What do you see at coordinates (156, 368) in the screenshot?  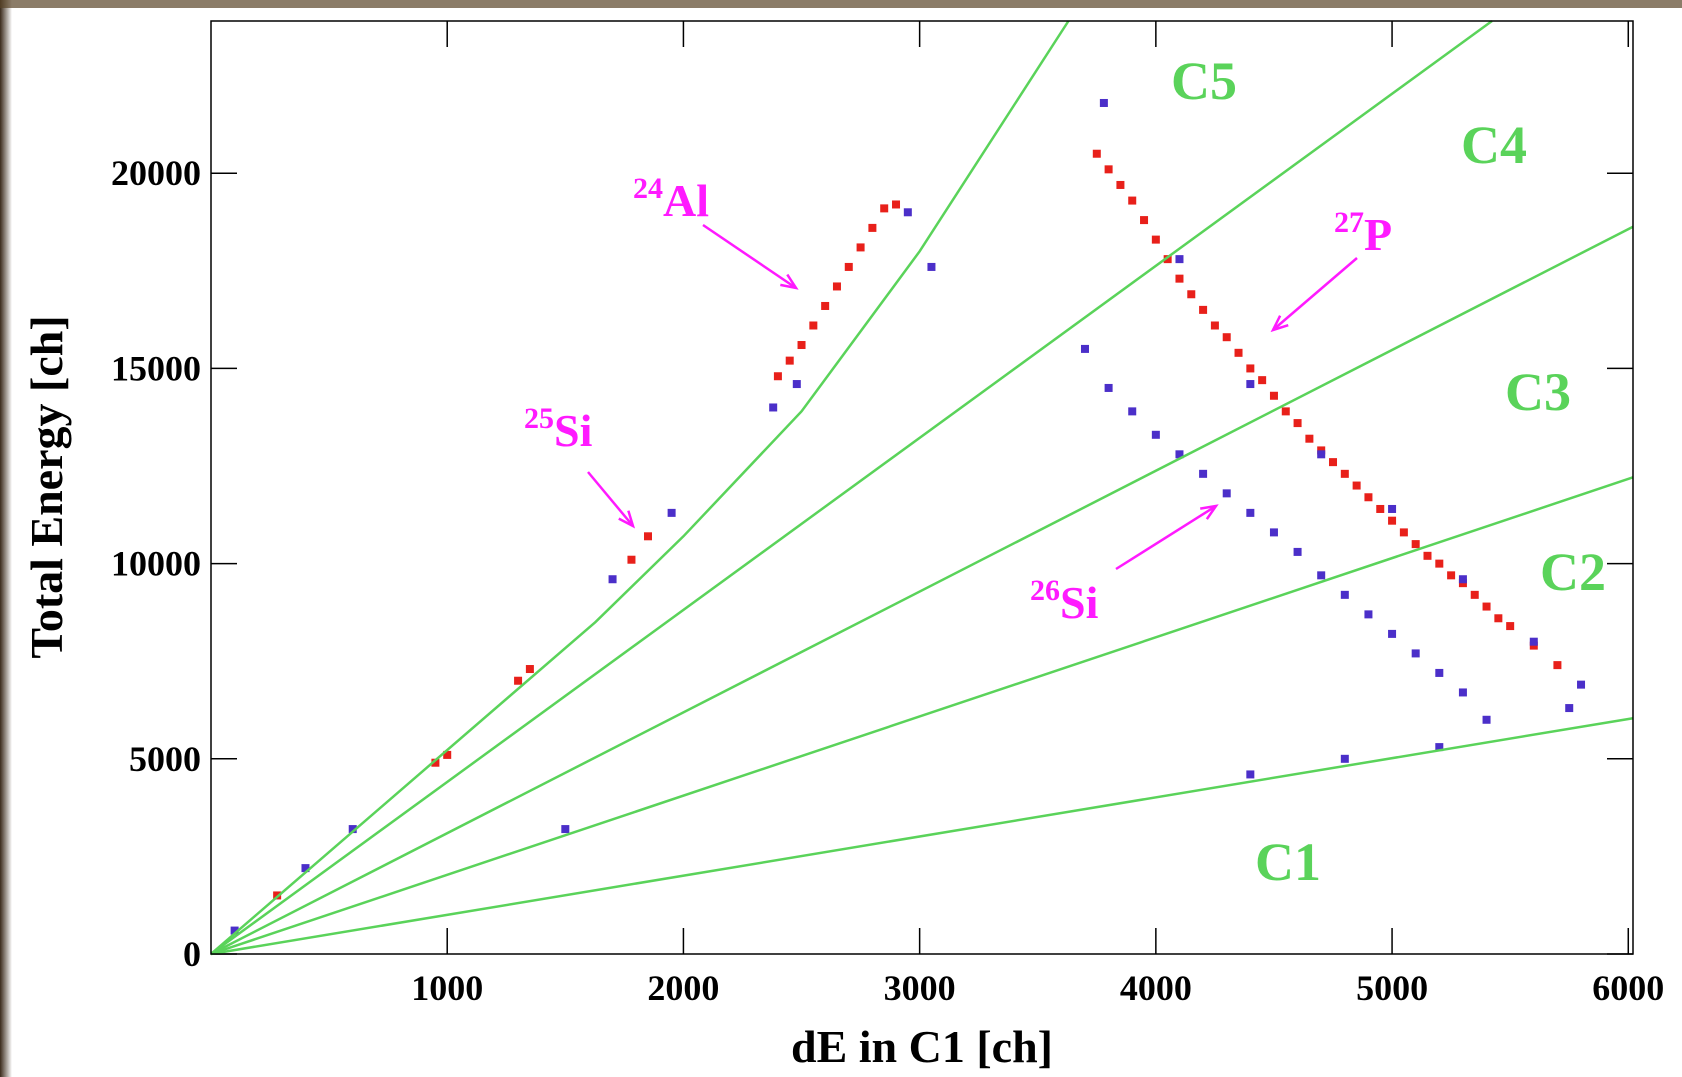 I see `y-tick-label: 15000` at bounding box center [156, 368].